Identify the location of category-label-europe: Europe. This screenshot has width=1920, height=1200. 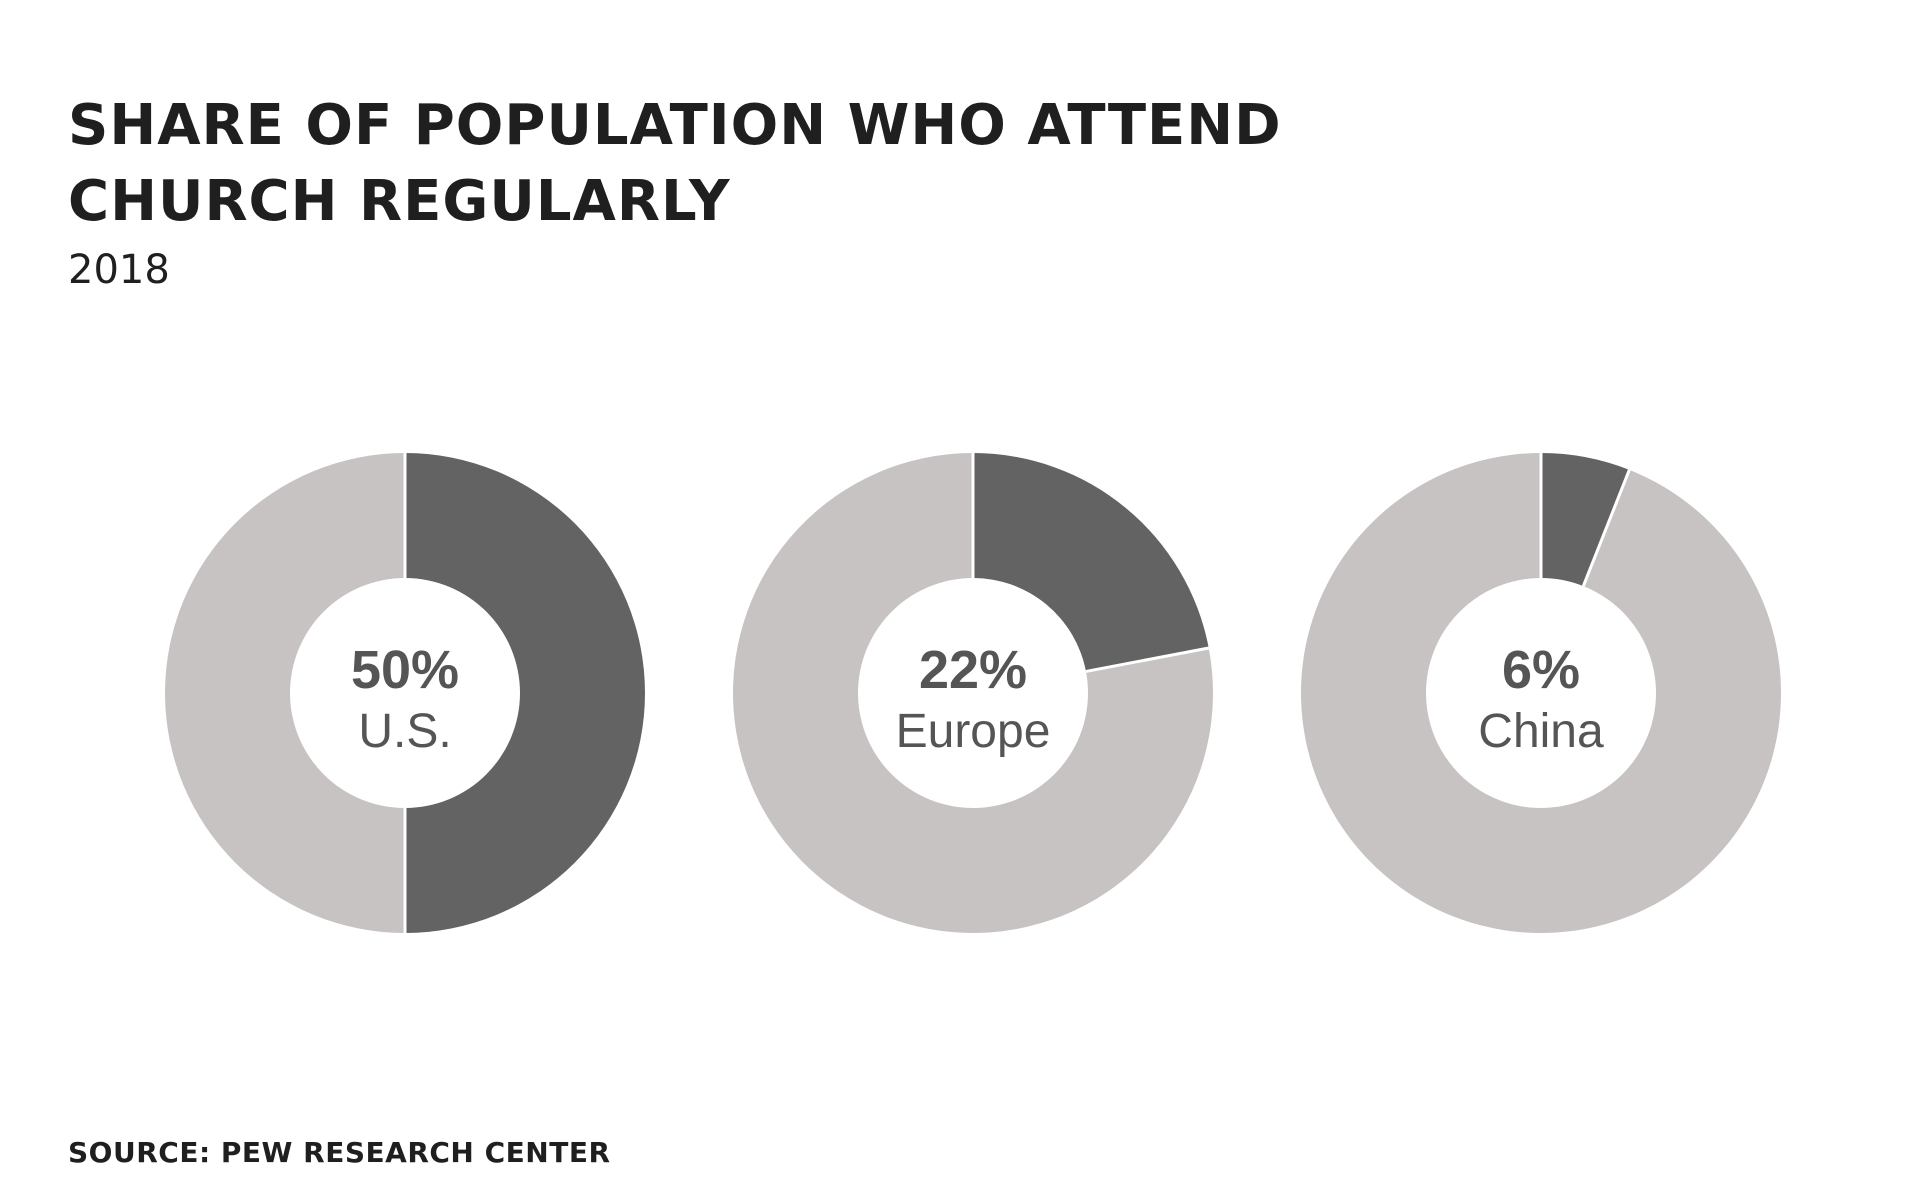
(973, 731).